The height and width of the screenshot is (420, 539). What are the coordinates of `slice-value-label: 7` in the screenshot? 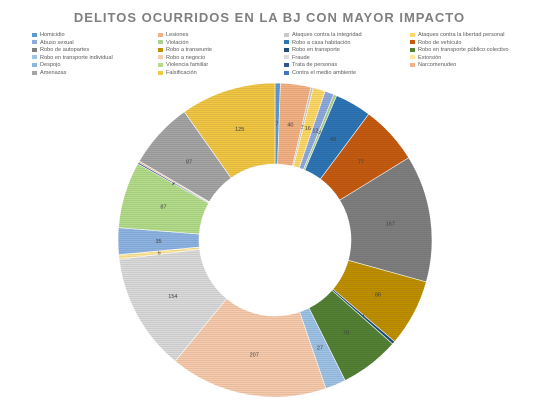 It's located at (276, 125).